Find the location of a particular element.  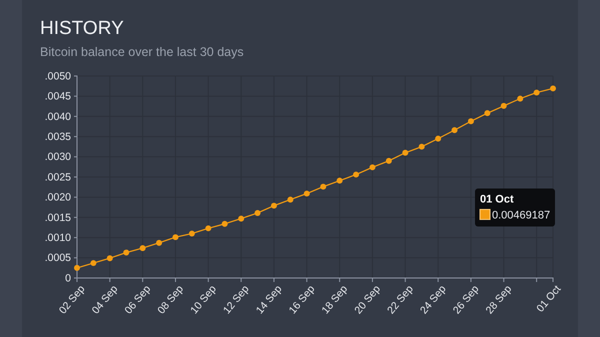

x-tick-label: 28 Sep is located at coordinates (499, 299).